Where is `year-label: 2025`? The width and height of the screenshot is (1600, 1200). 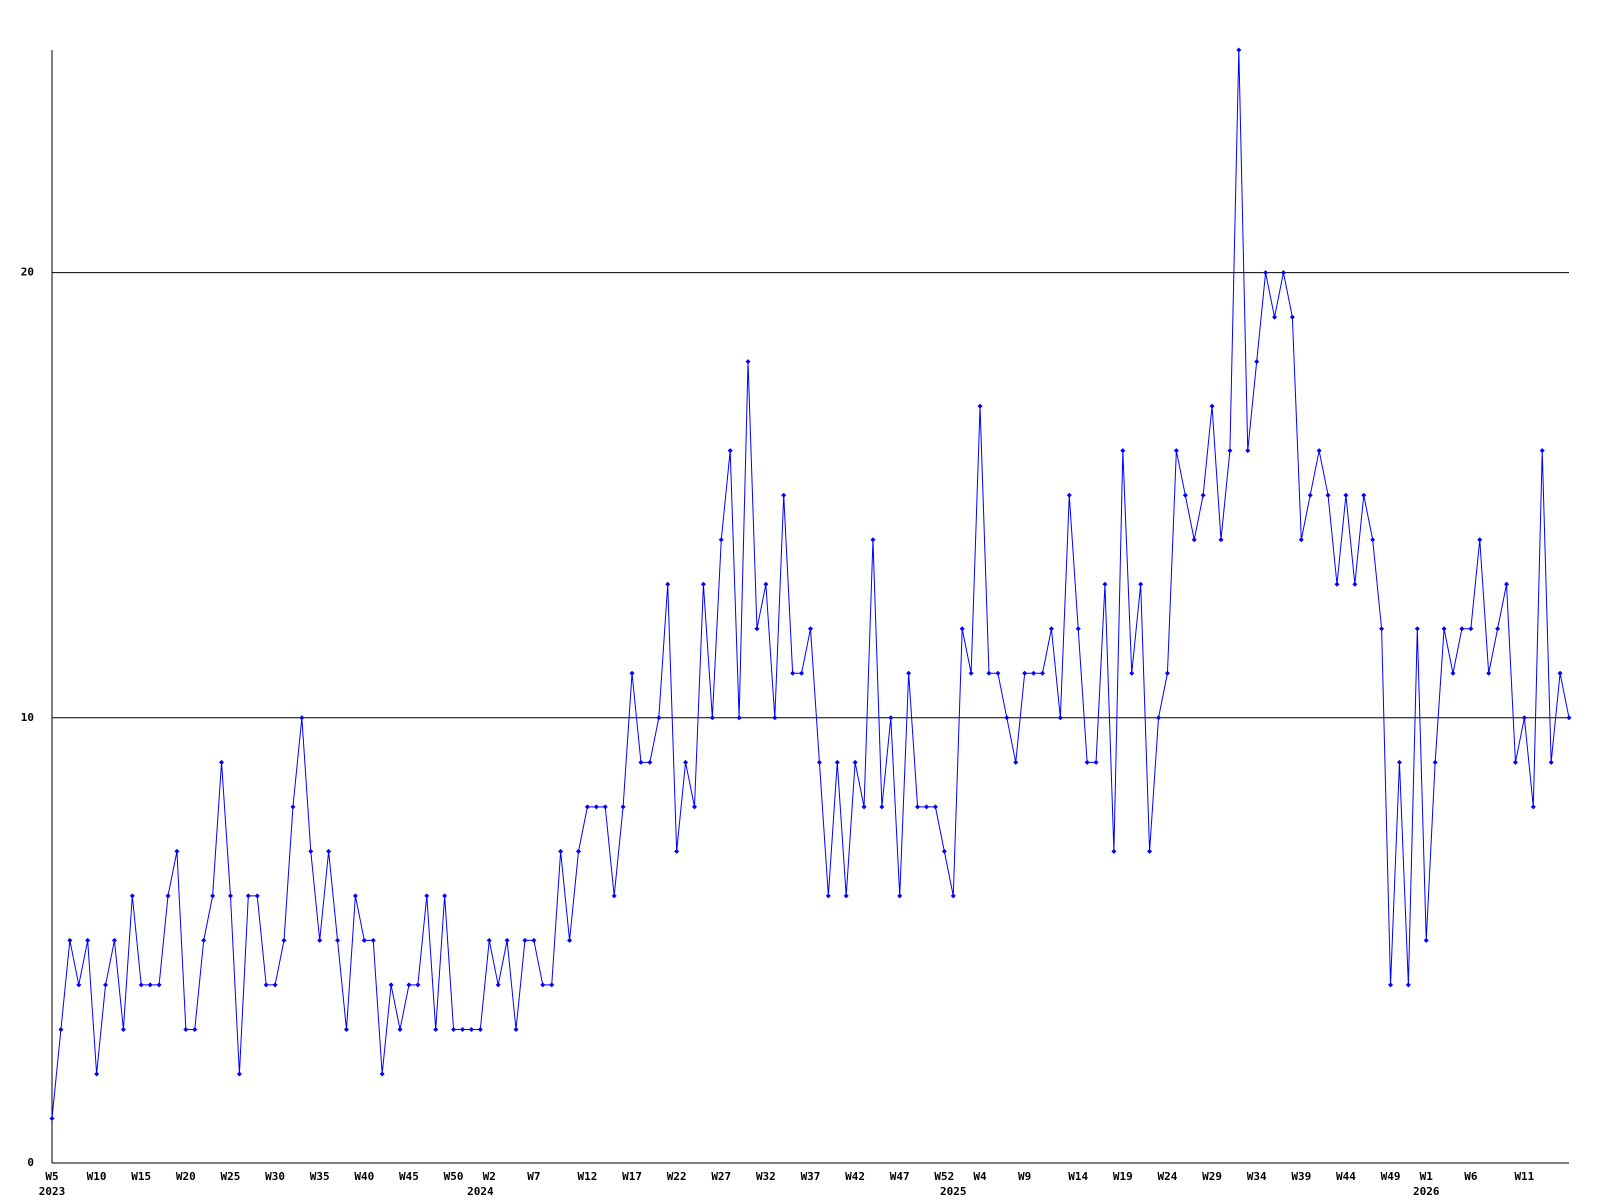
year-label: 2025 is located at coordinates (953, 1191).